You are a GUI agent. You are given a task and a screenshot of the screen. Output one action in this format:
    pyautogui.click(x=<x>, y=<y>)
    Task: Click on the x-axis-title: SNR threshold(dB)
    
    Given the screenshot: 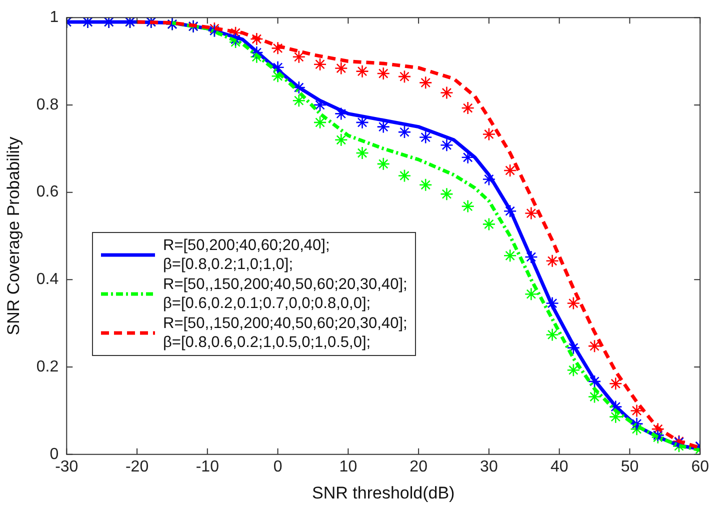 What is the action you would take?
    pyautogui.click(x=383, y=492)
    